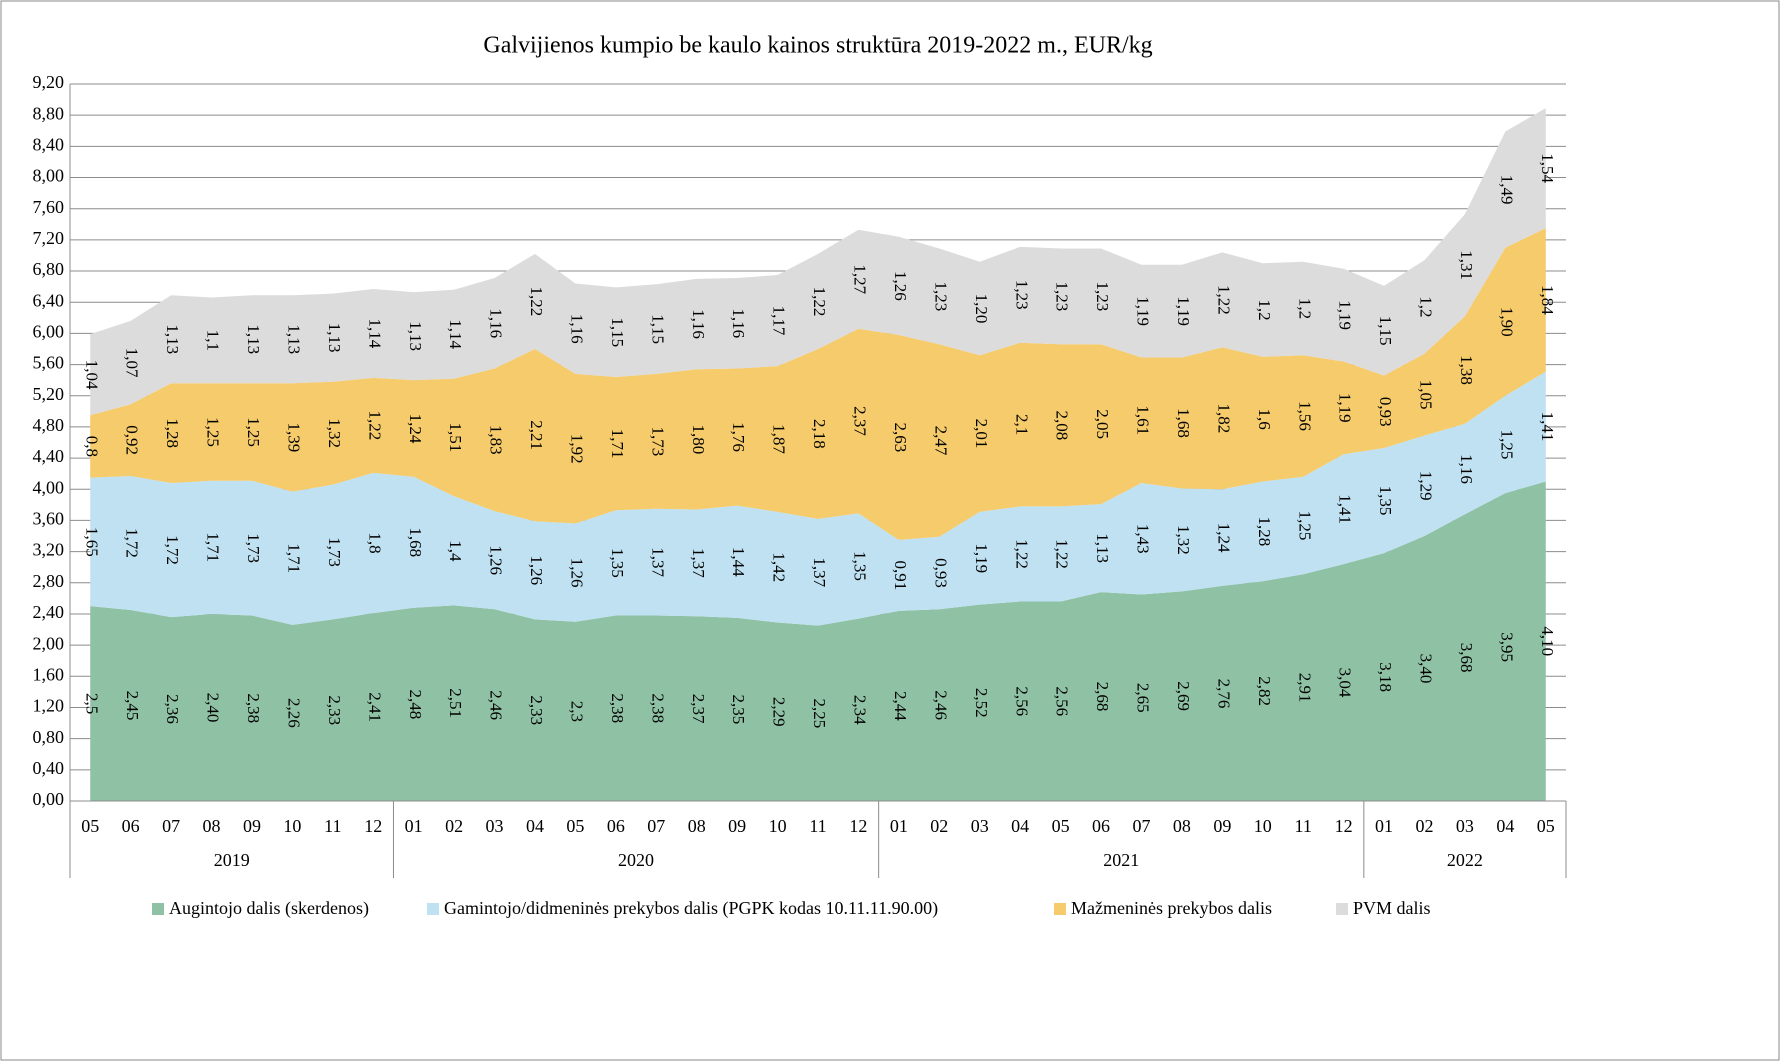  Describe the element at coordinates (981, 309) in the screenshot. I see `data-label: 1,20` at that location.